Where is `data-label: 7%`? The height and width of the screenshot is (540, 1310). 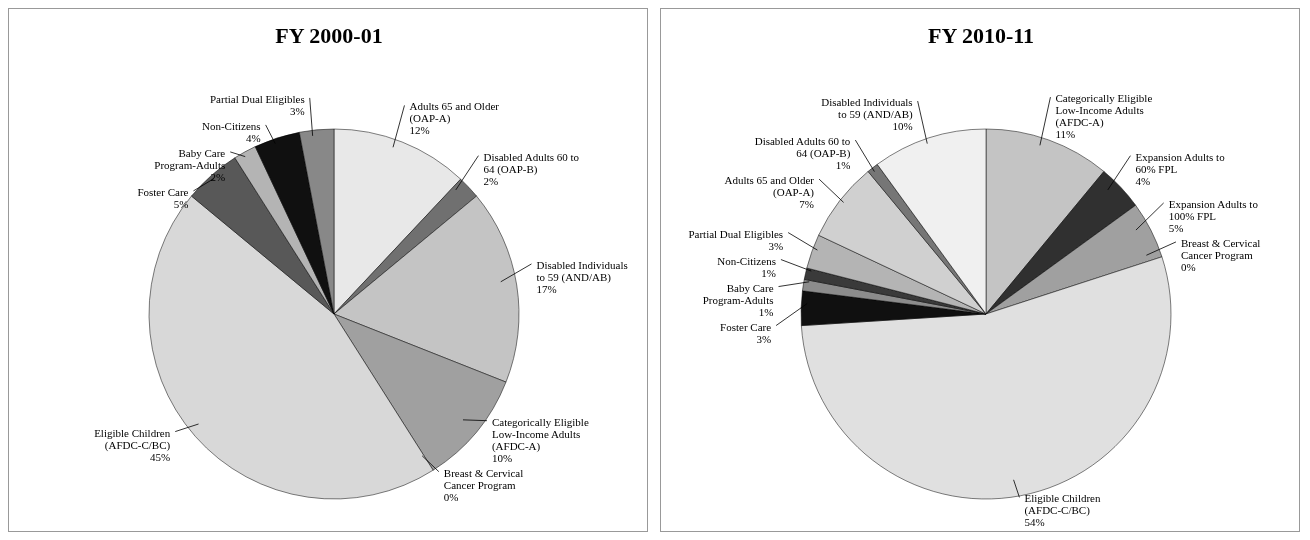 data-label: 7% is located at coordinates (807, 204).